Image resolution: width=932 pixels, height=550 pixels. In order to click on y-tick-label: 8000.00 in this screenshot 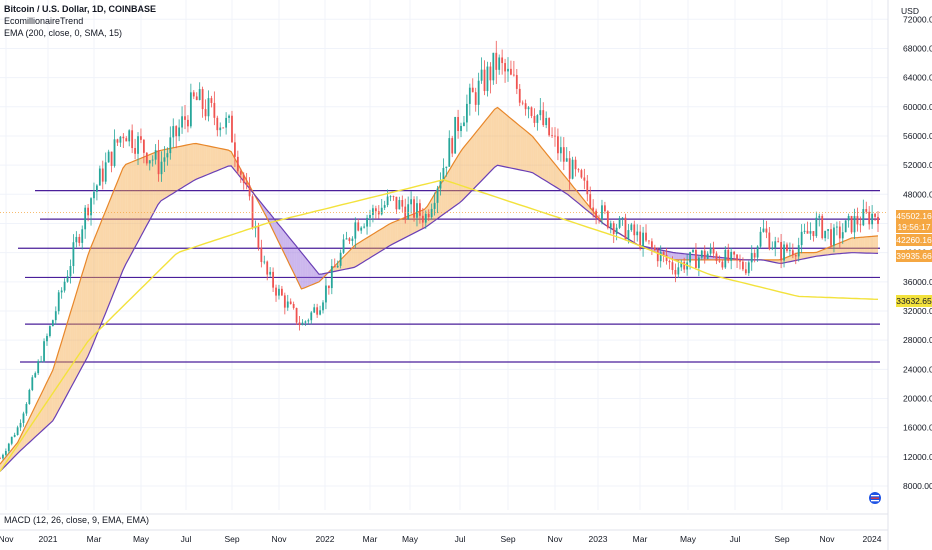, I will do `click(917, 486)`.